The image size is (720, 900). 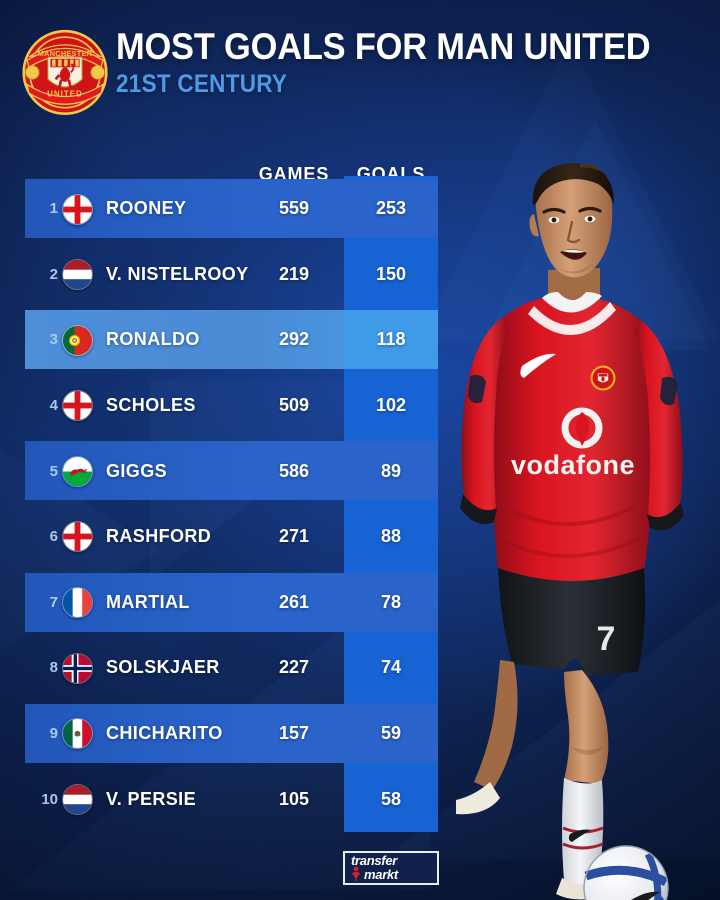 What do you see at coordinates (53, 274) in the screenshot?
I see `rank-number: 2` at bounding box center [53, 274].